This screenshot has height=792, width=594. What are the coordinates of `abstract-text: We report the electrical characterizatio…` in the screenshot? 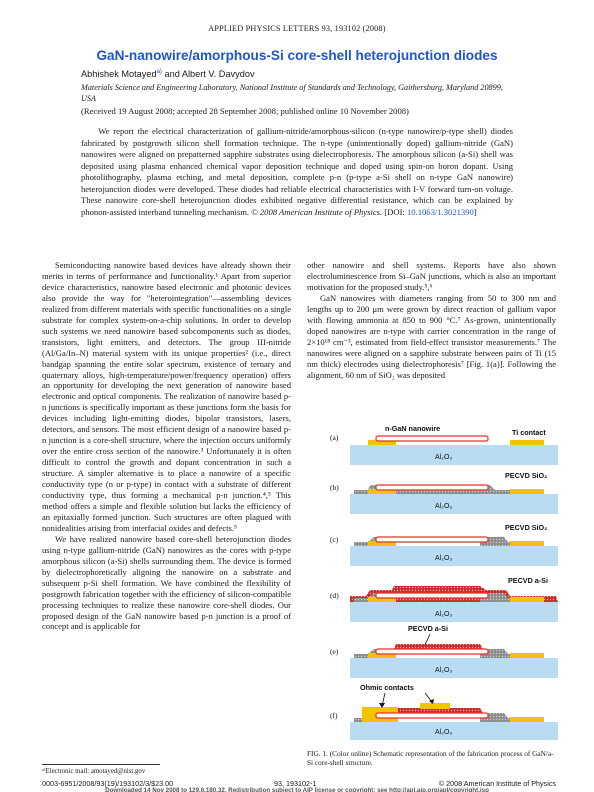 It's located at (297, 171).